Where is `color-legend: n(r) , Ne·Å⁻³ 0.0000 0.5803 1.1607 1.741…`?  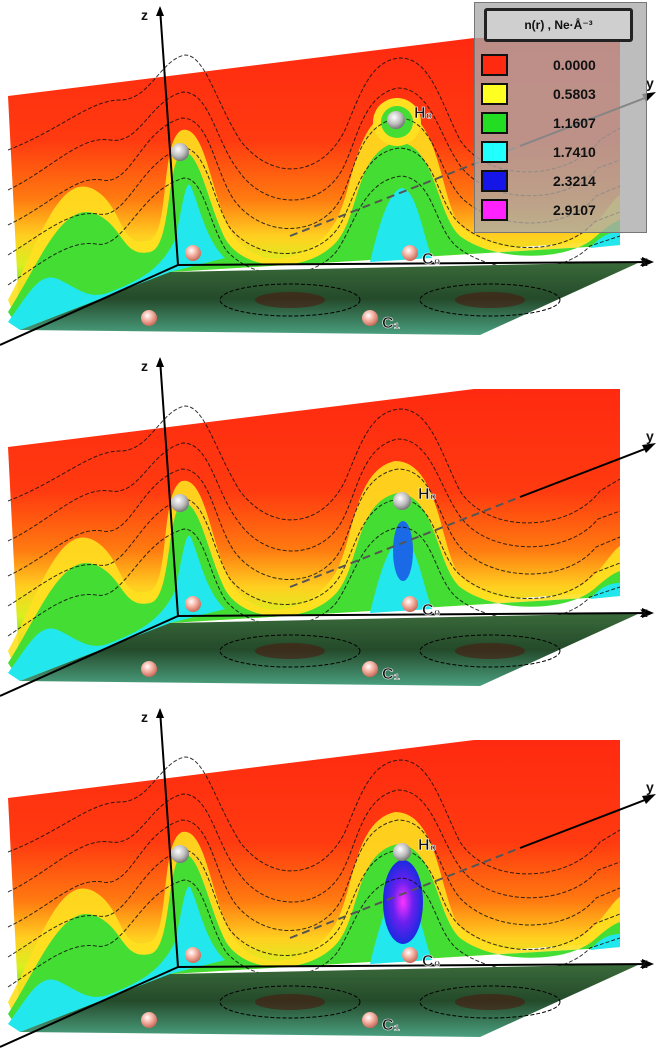
color-legend: n(r) , Ne·Å⁻³ 0.0000 0.5803 1.1607 1.741… is located at coordinates (560, 117).